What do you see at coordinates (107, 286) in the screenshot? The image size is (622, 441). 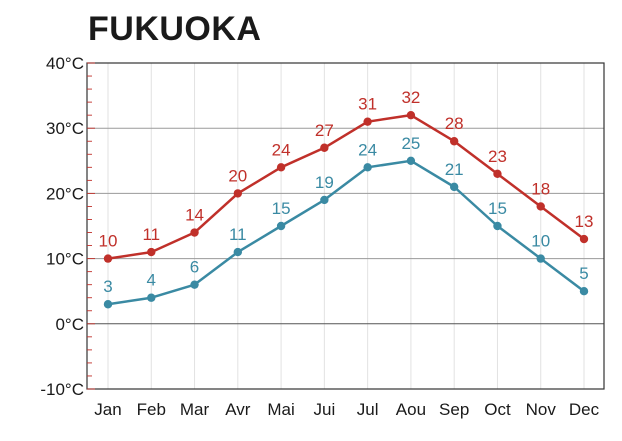 I see `data-label: 3` at bounding box center [107, 286].